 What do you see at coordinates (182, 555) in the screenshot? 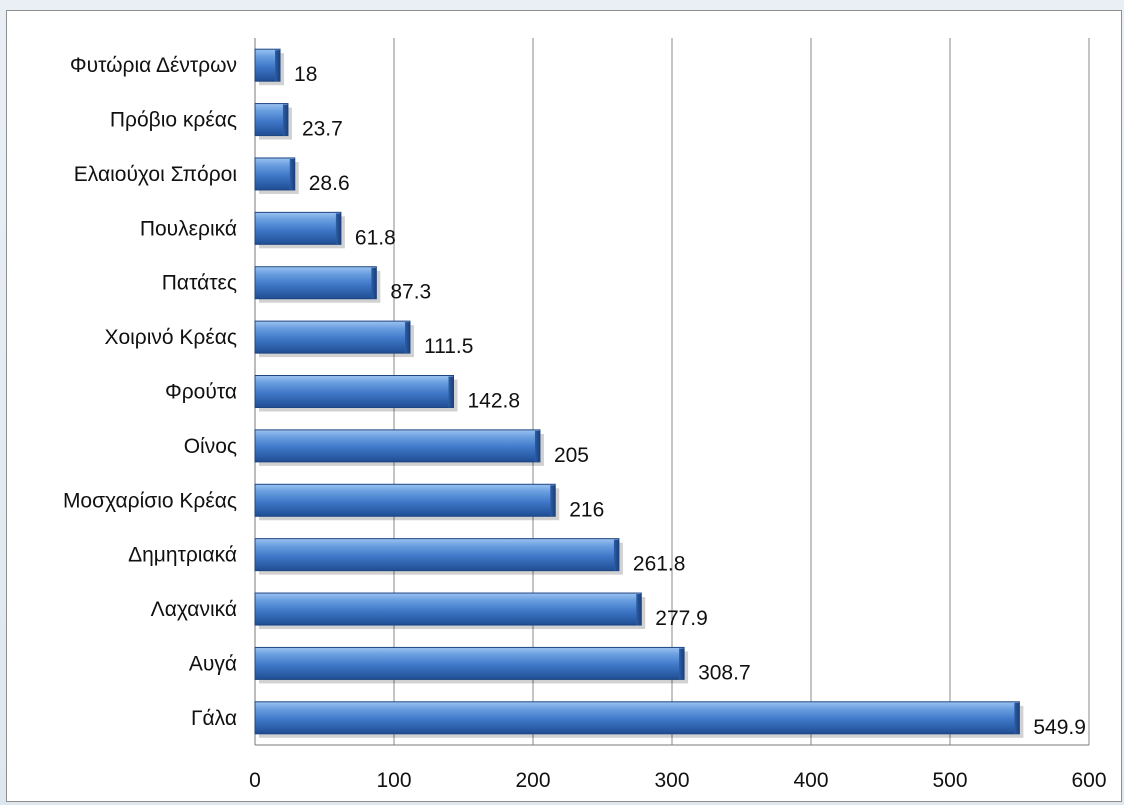
I see `category-label: Δημητριακά` at bounding box center [182, 555].